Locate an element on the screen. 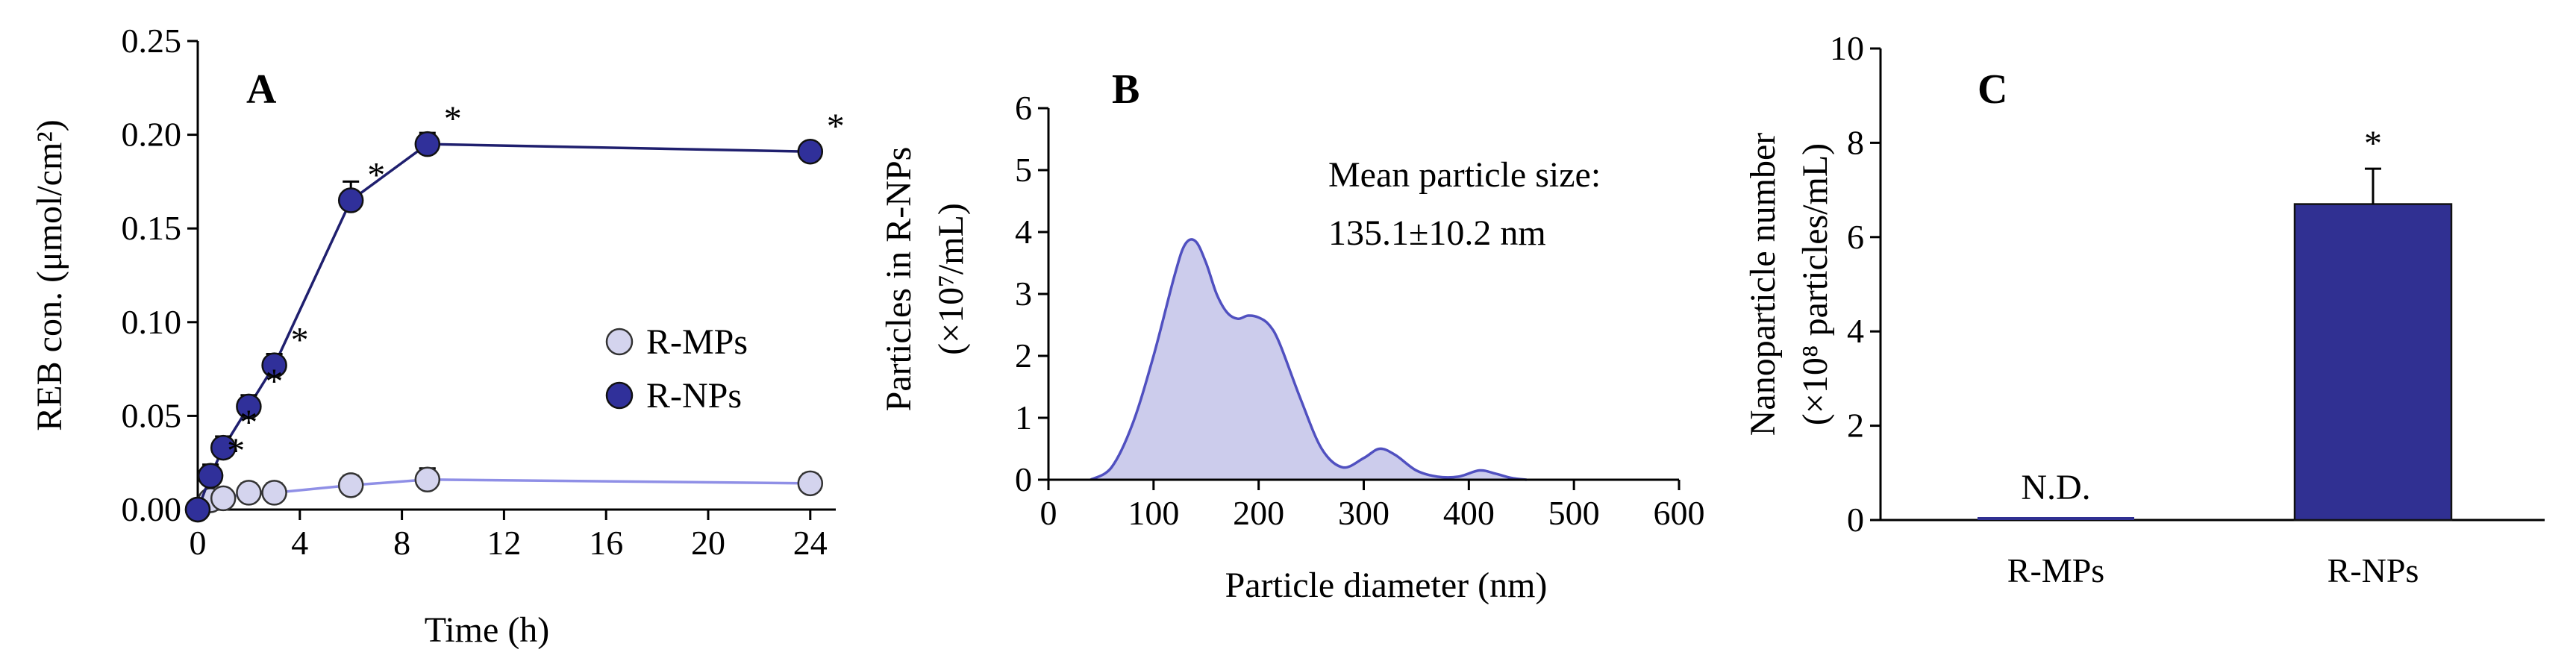  b-y-tick-label: 1 is located at coordinates (1023, 417).